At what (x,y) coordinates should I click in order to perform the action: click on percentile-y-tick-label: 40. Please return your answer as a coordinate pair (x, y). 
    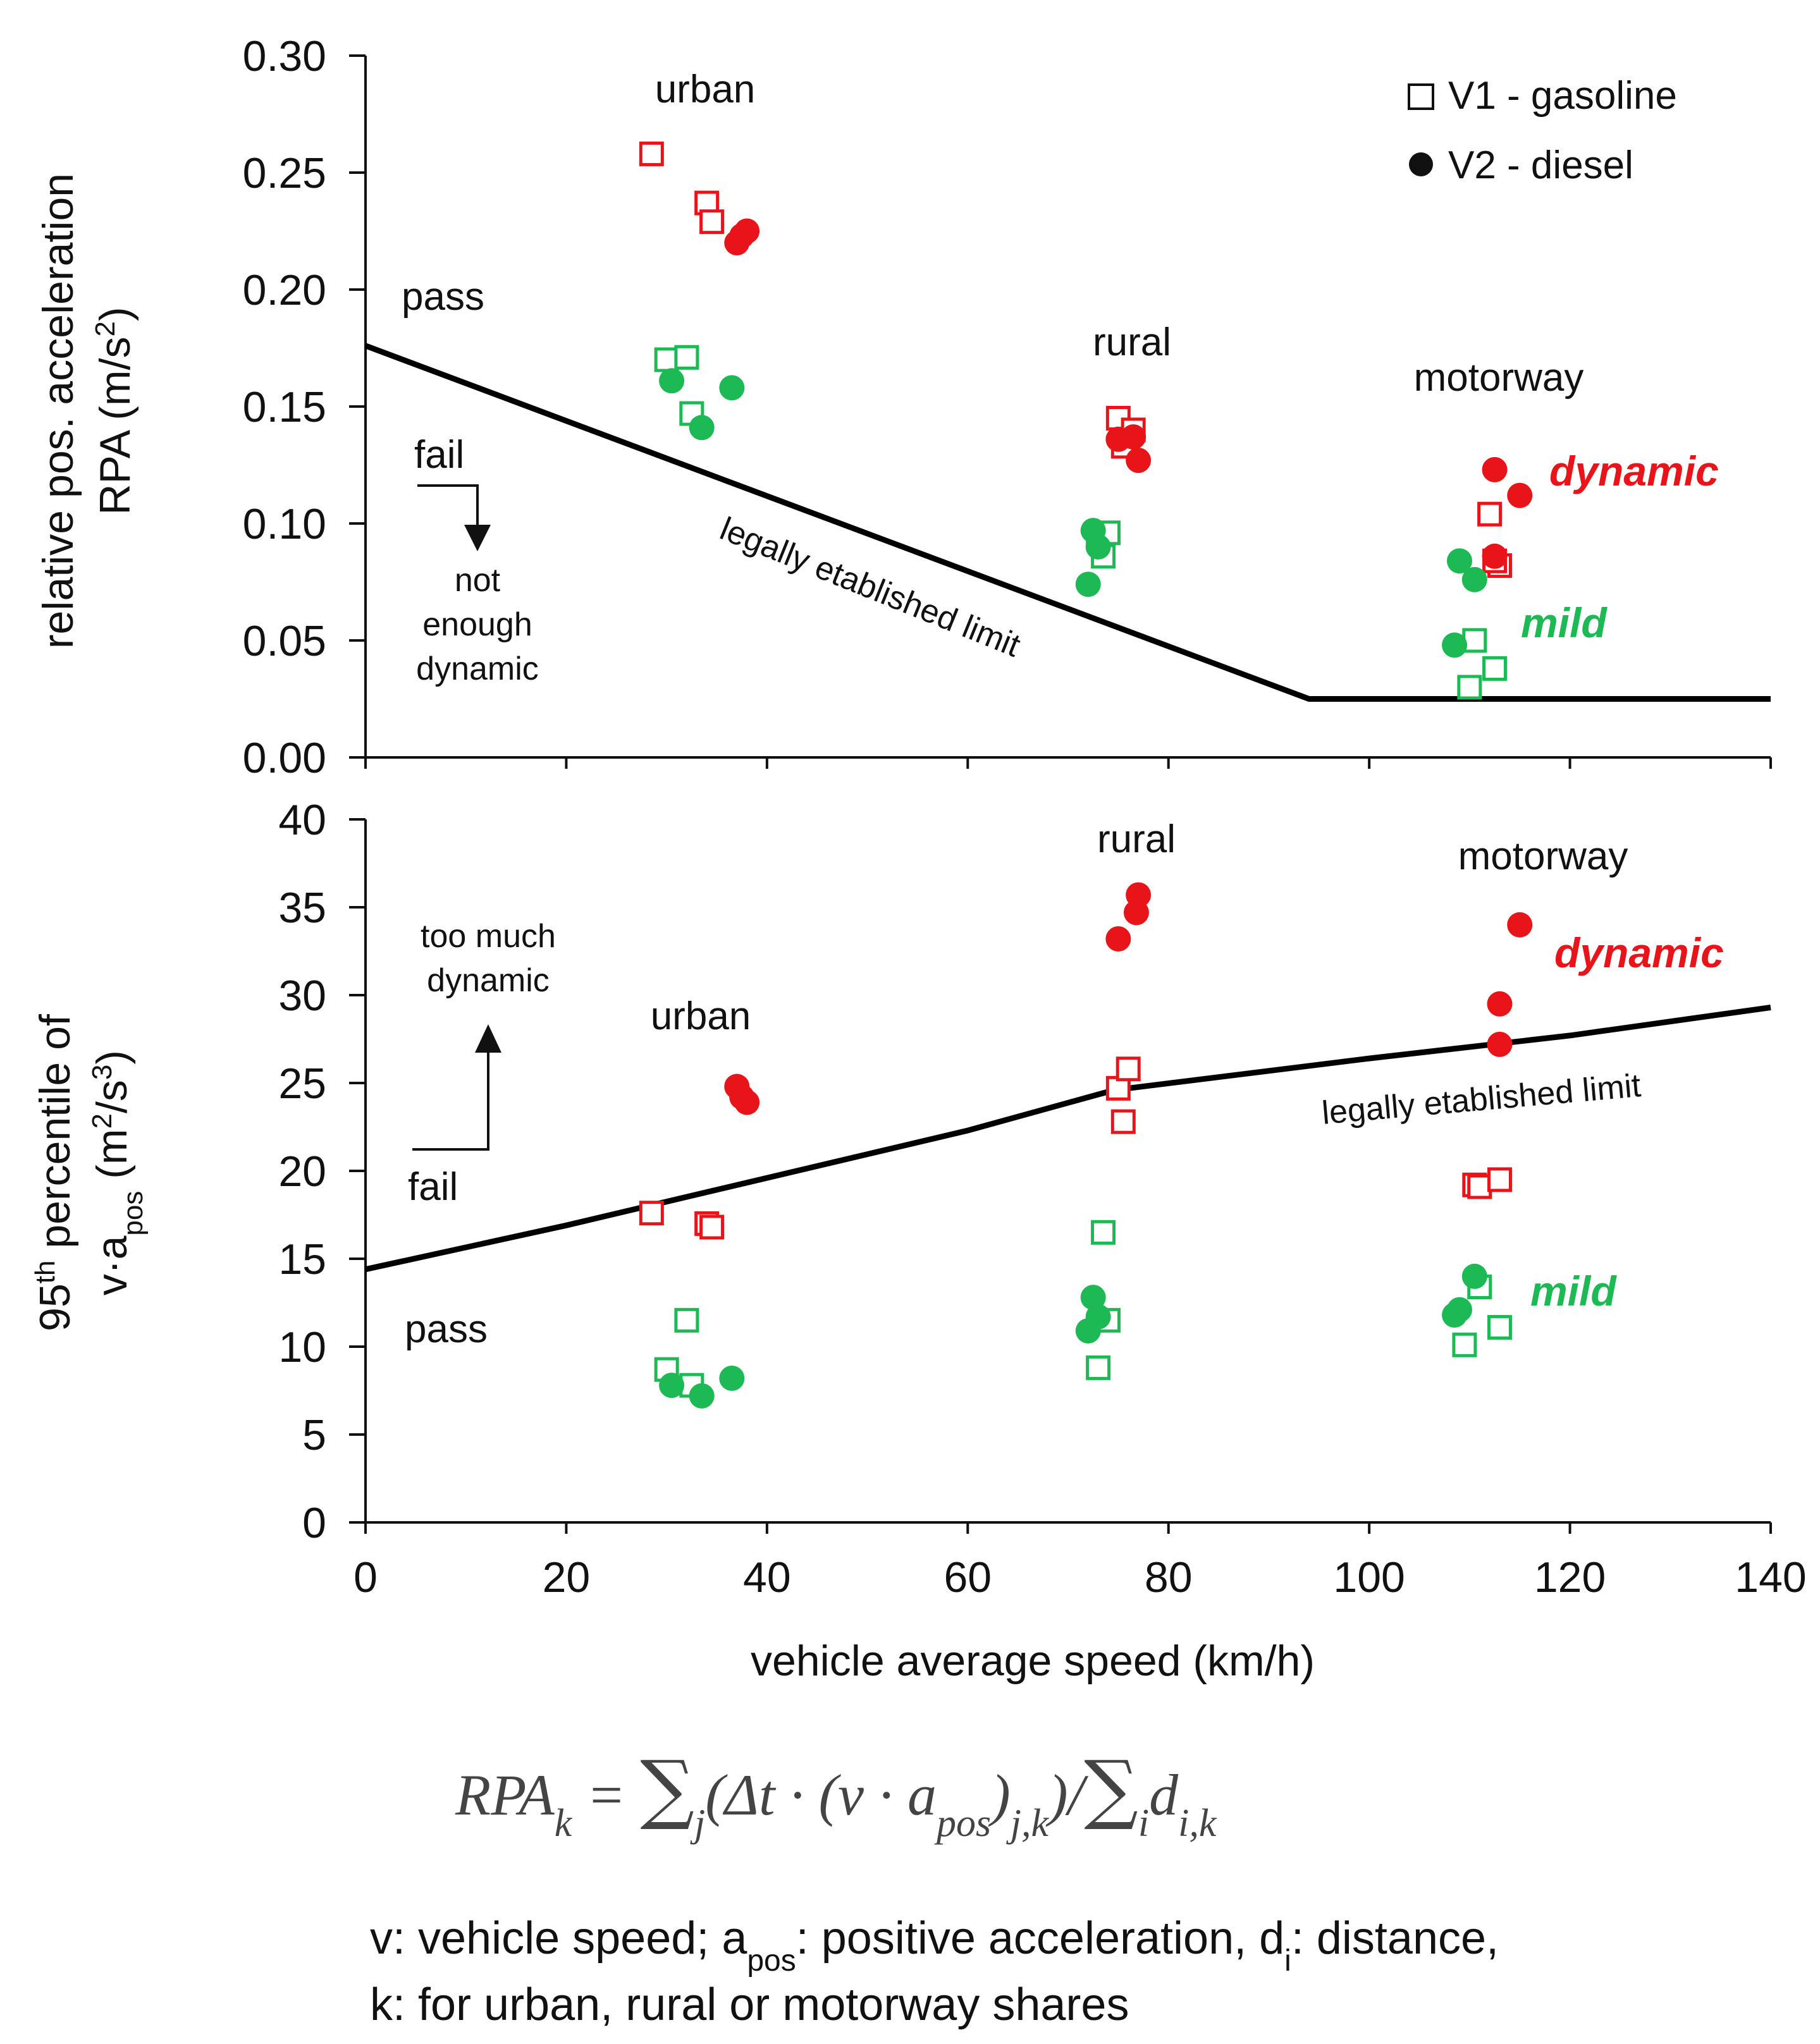
    Looking at the image, I should click on (302, 820).